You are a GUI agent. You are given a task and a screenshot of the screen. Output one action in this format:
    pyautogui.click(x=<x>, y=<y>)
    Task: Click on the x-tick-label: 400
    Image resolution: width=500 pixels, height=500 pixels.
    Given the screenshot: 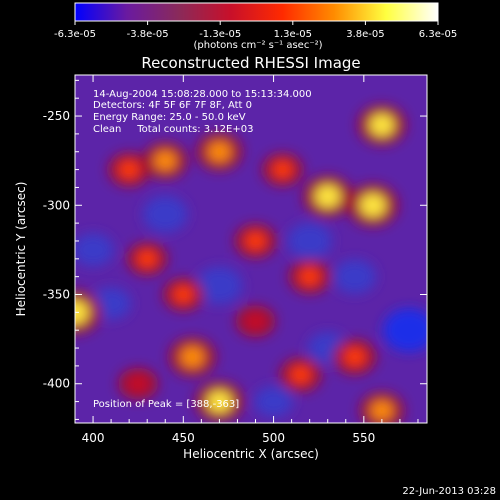 What is the action you would take?
    pyautogui.click(x=93, y=438)
    